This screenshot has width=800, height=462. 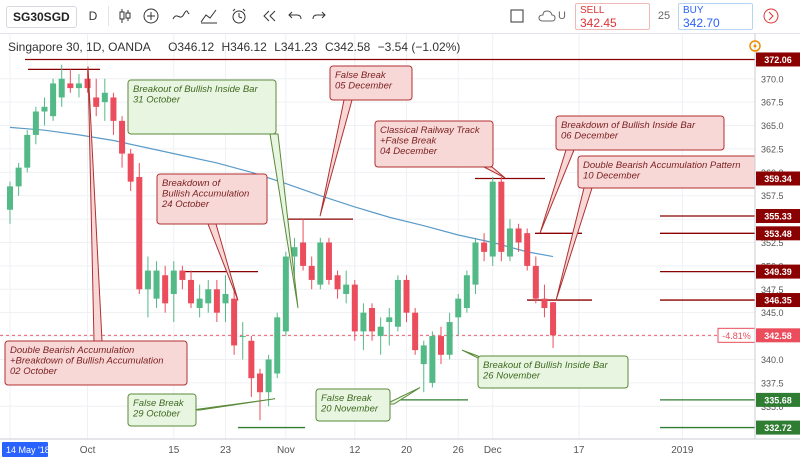 What do you see at coordinates (239, 16) in the screenshot?
I see `alert-clock-icon` at bounding box center [239, 16].